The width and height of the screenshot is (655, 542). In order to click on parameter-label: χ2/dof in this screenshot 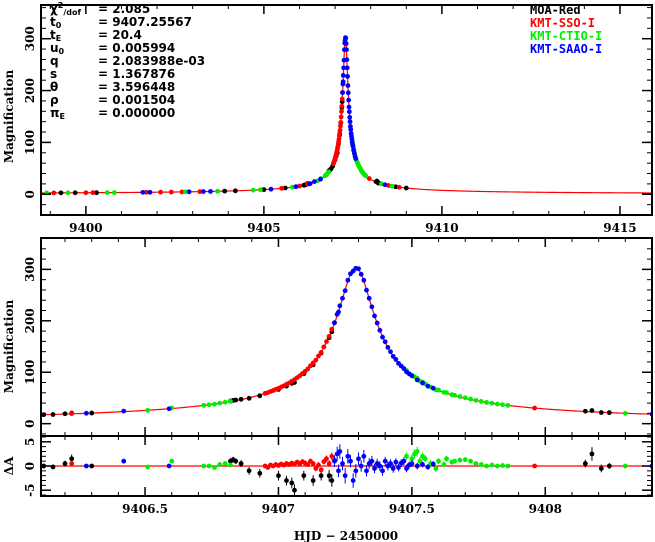, I will do `click(74, 9)`.